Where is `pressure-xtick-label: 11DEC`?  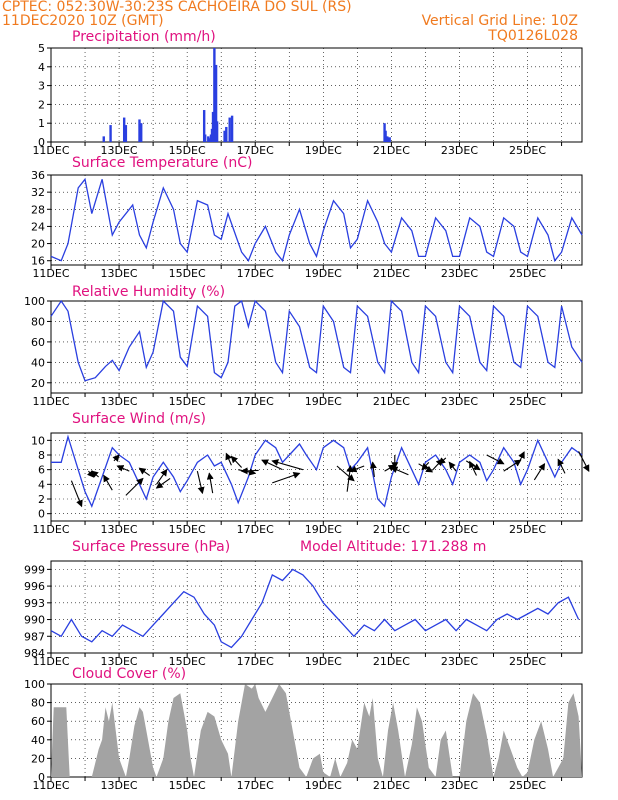 pressure-xtick-label: 11DEC is located at coordinates (50, 661).